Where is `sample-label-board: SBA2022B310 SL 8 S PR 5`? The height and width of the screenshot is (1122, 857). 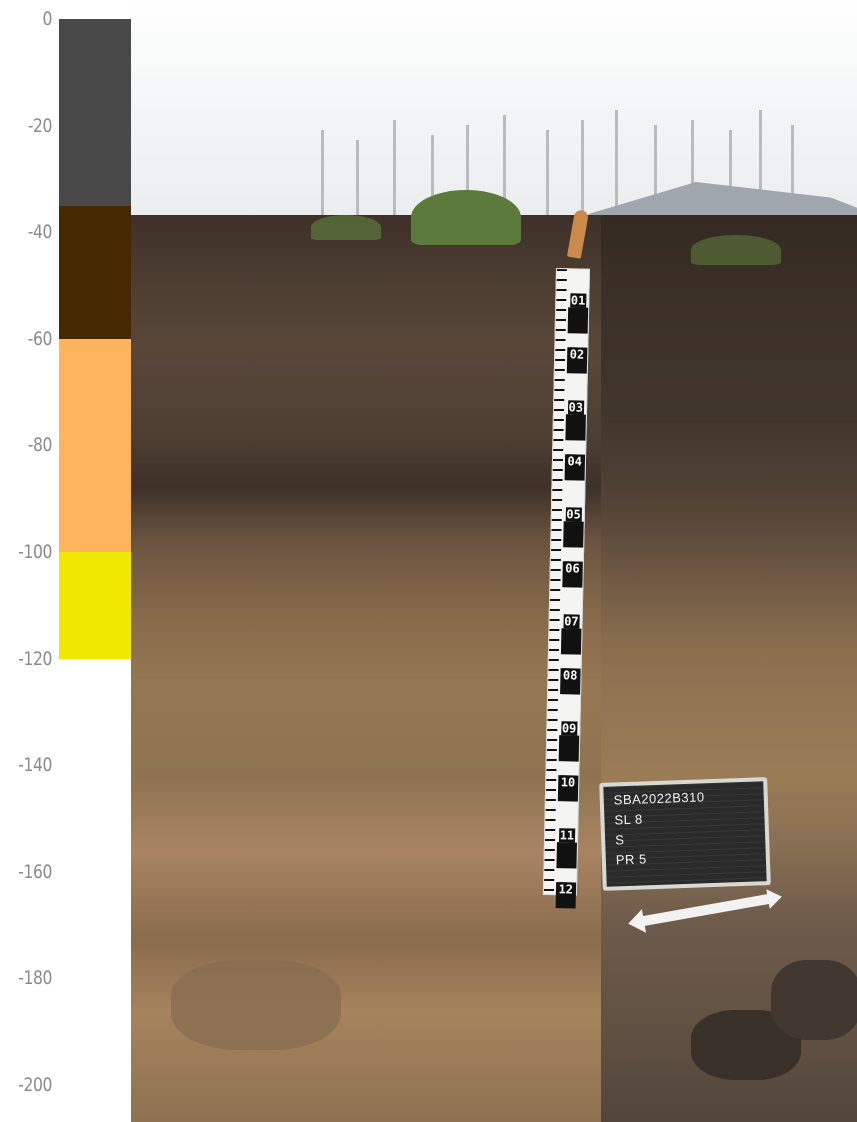
sample-label-board: SBA2022B310 SL 8 S PR 5 is located at coordinates (685, 834).